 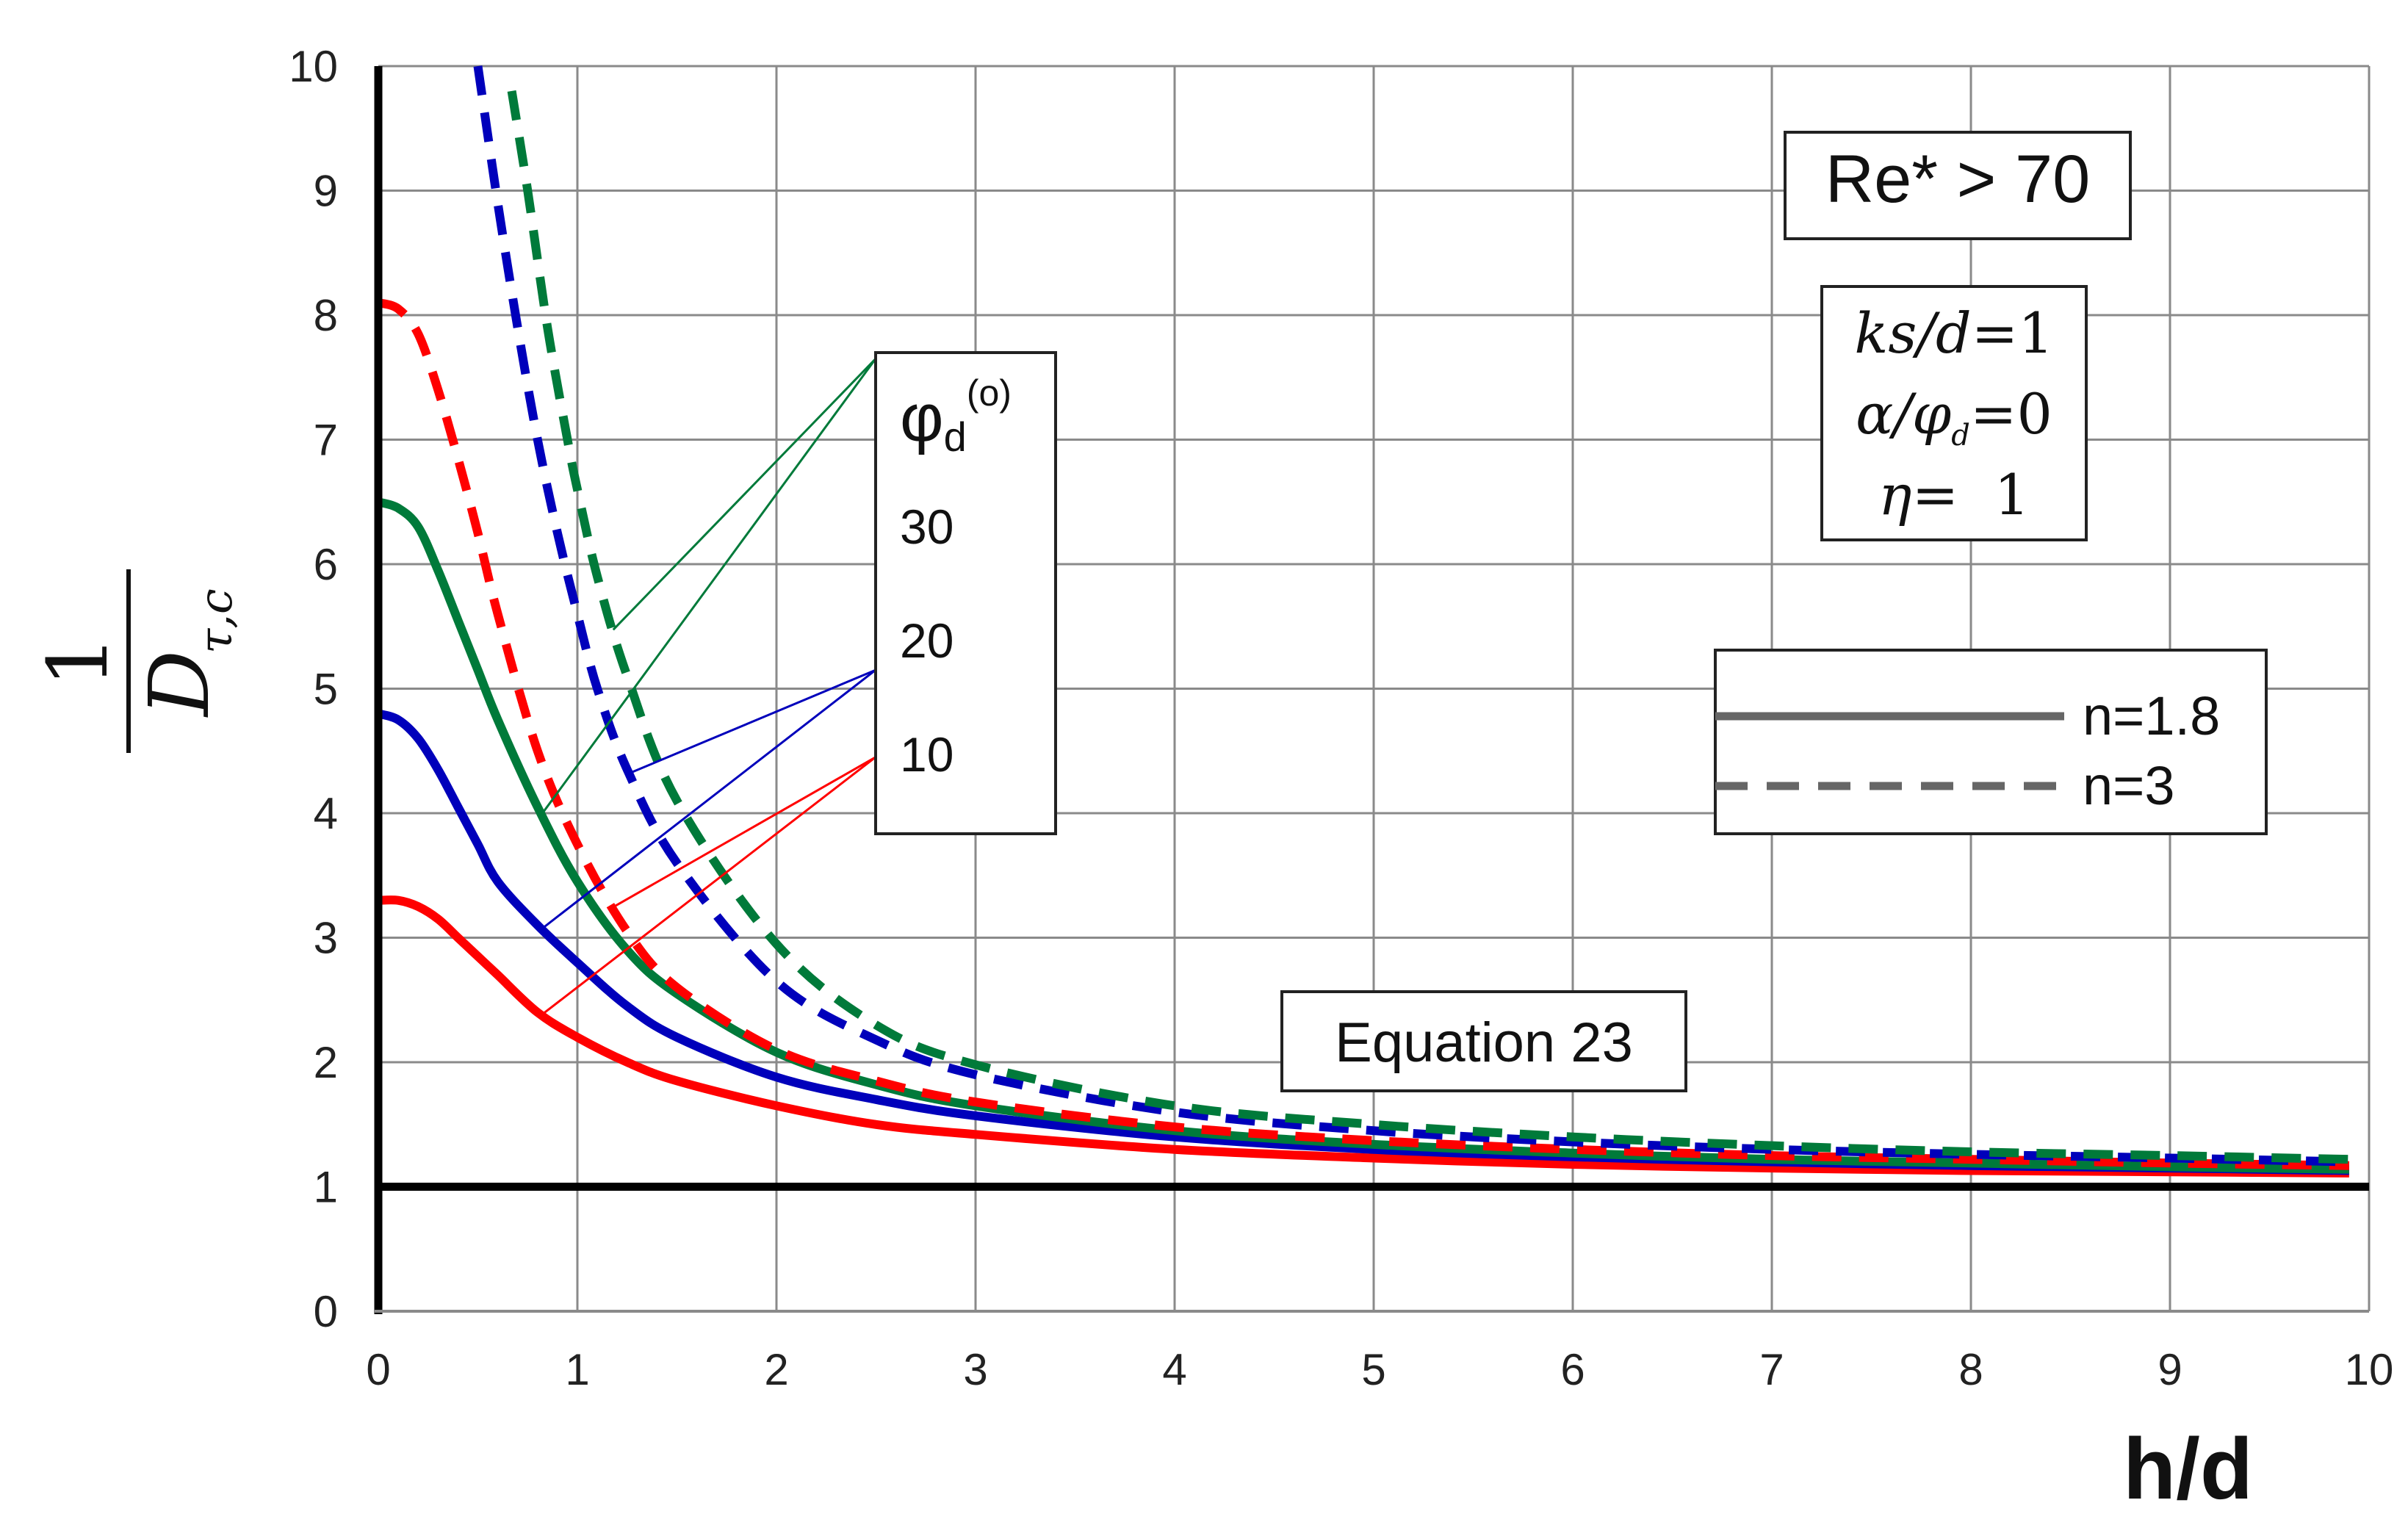 What do you see at coordinates (78, 661) in the screenshot?
I see `y-axis-label-numerator: 1` at bounding box center [78, 661].